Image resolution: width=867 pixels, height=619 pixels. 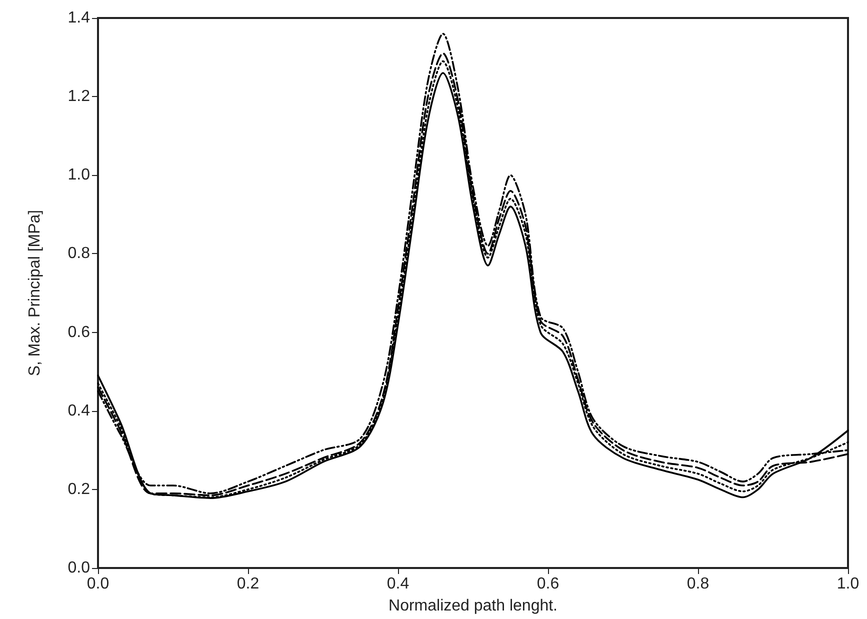 I want to click on y-axis-title: S, Max. Principal [MPa], so click(x=35, y=293).